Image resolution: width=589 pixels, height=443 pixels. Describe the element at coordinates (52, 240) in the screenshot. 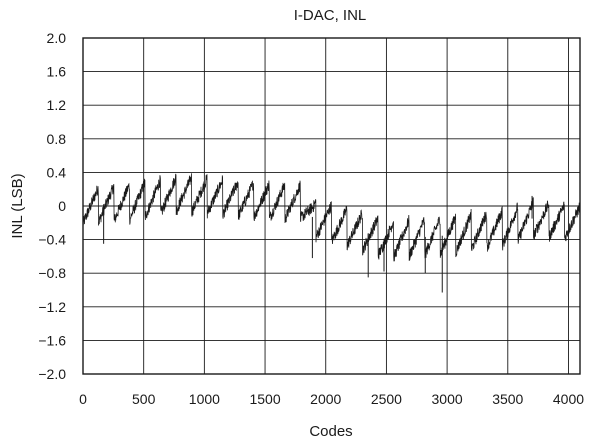

I see `y-tick-label: −0.4` at that location.